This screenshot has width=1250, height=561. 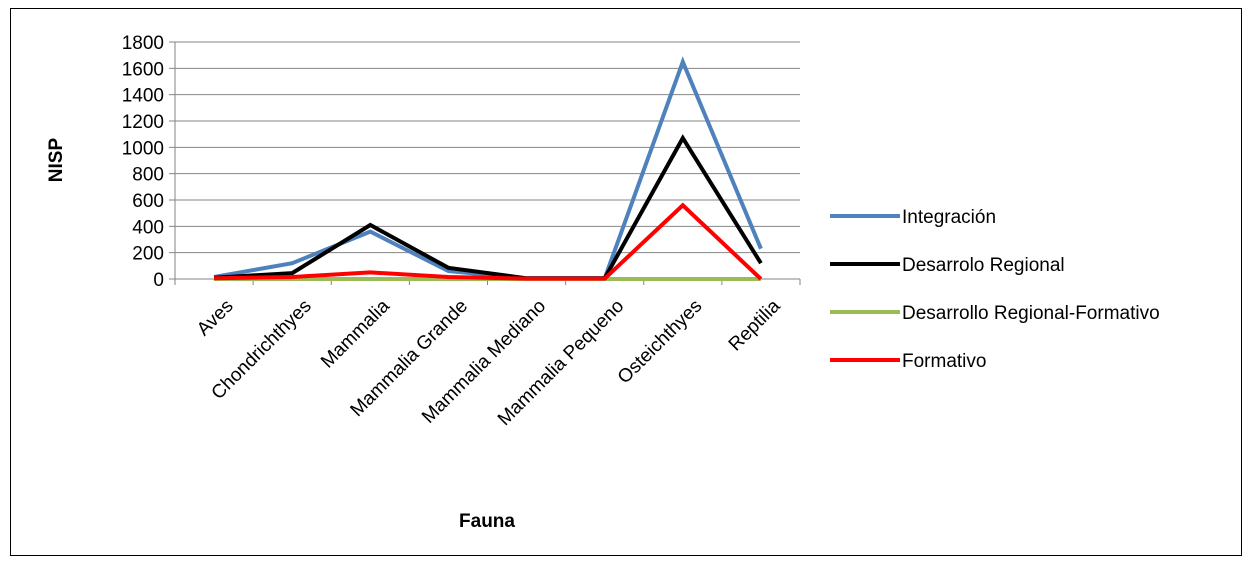 I want to click on legend-item: Formativo, so click(x=908, y=361).